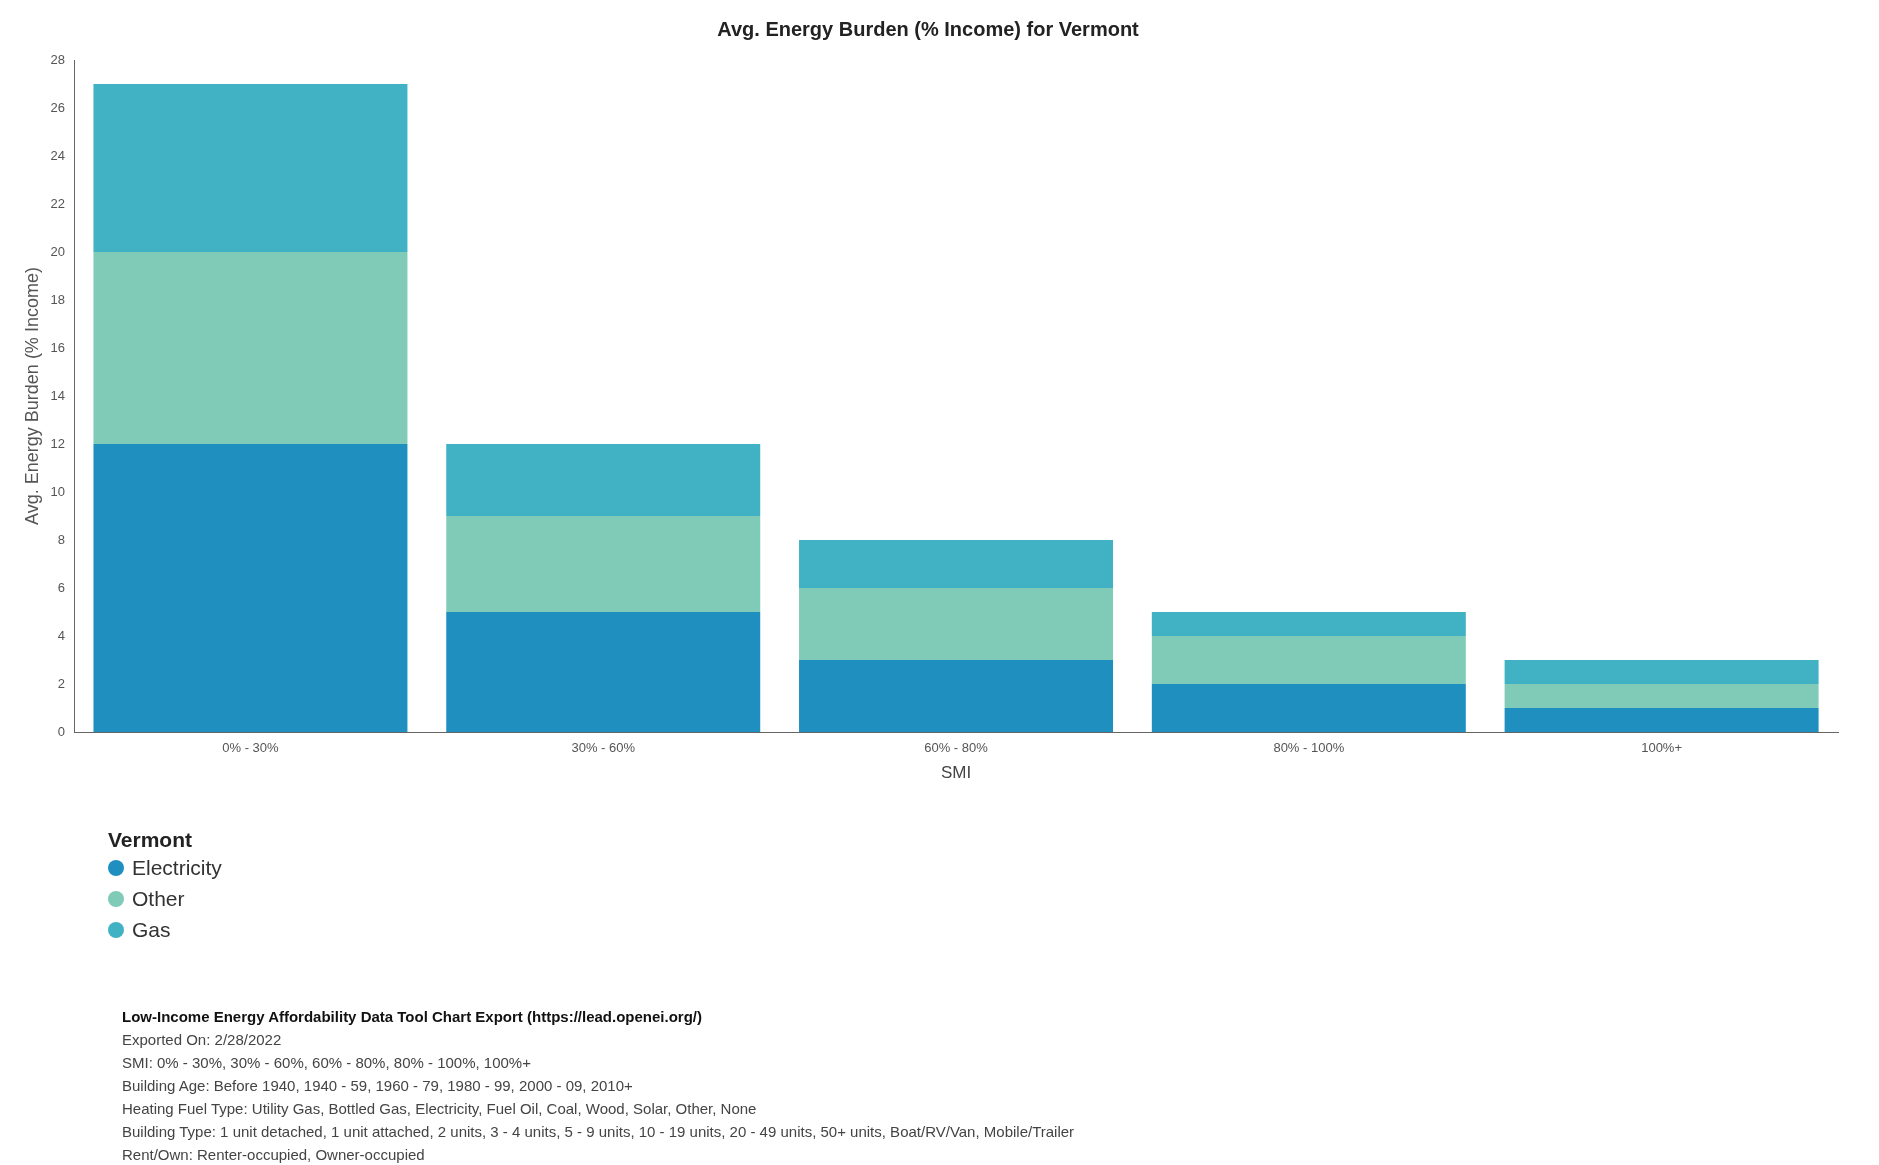  Describe the element at coordinates (61, 587) in the screenshot. I see `y-tick-label: 6` at that location.